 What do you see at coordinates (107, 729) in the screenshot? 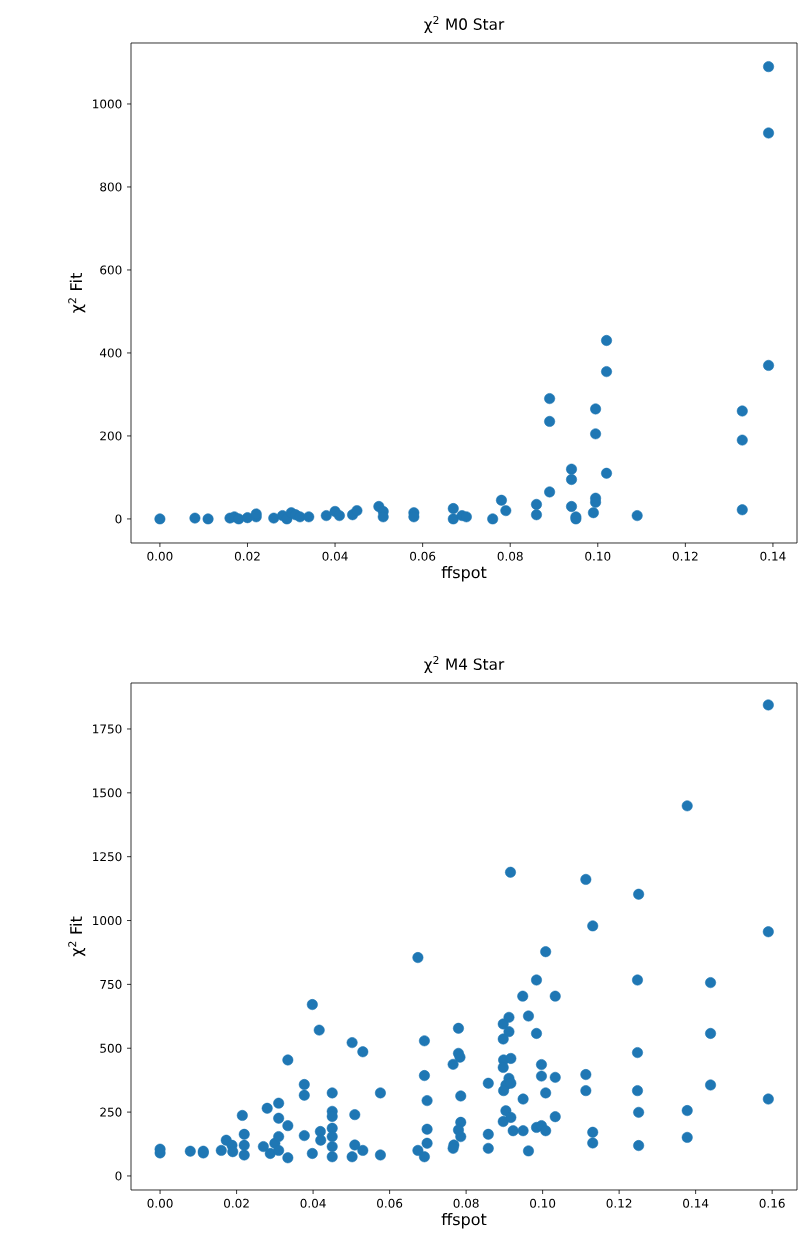
I see `y-tick-label: 1750` at bounding box center [107, 729].